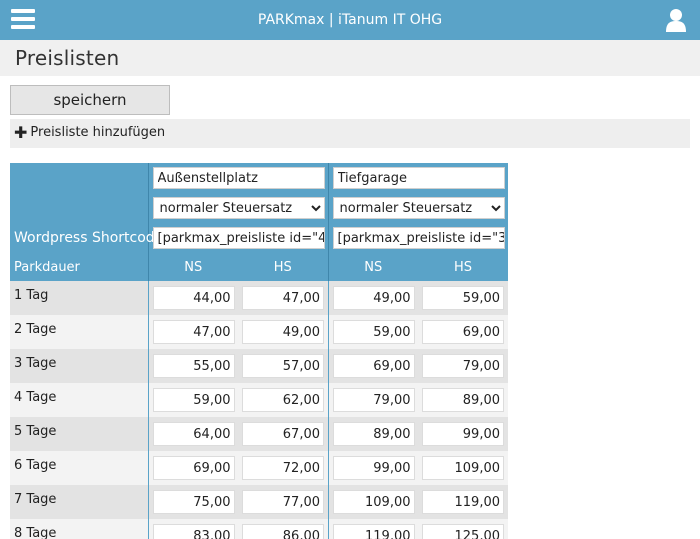 The width and height of the screenshot is (700, 539). I want to click on table-row: 3 Tage, so click(259, 366).